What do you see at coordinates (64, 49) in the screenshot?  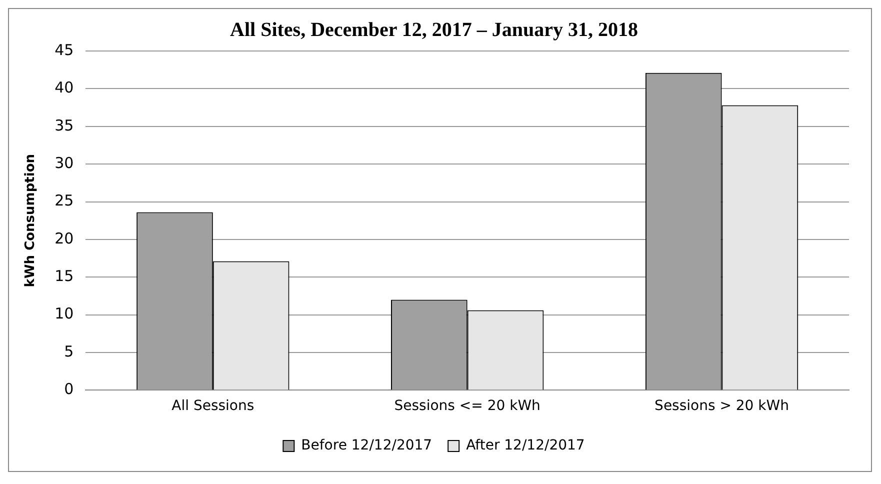 I see `y-tick-label: 45` at bounding box center [64, 49].